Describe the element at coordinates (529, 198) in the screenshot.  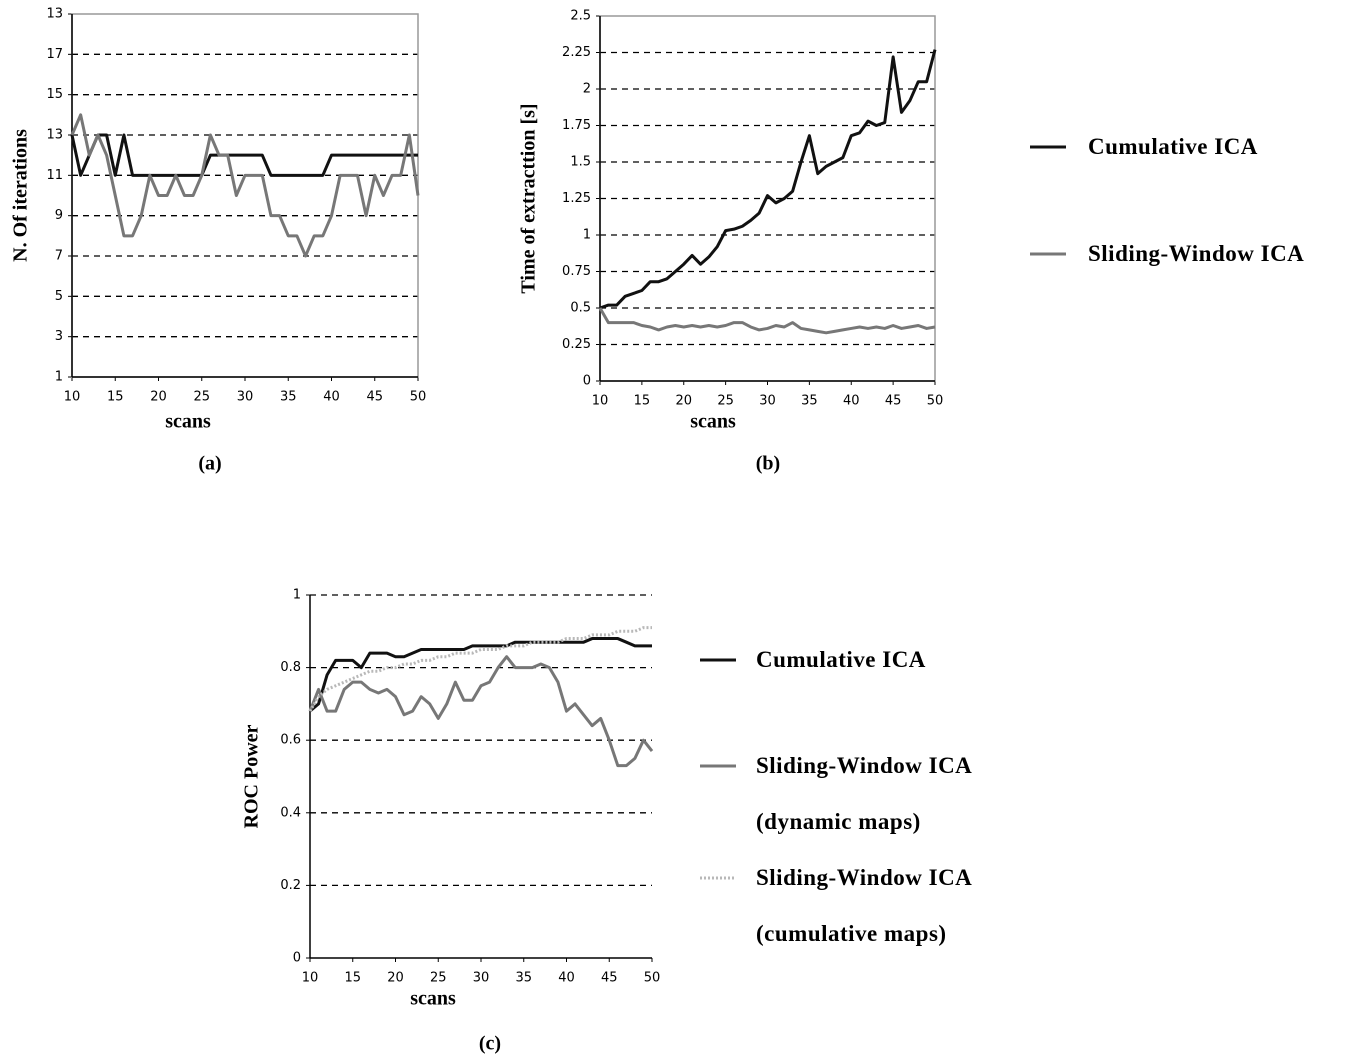
I see `y-axis-label: Time of extracttion [s]` at that location.